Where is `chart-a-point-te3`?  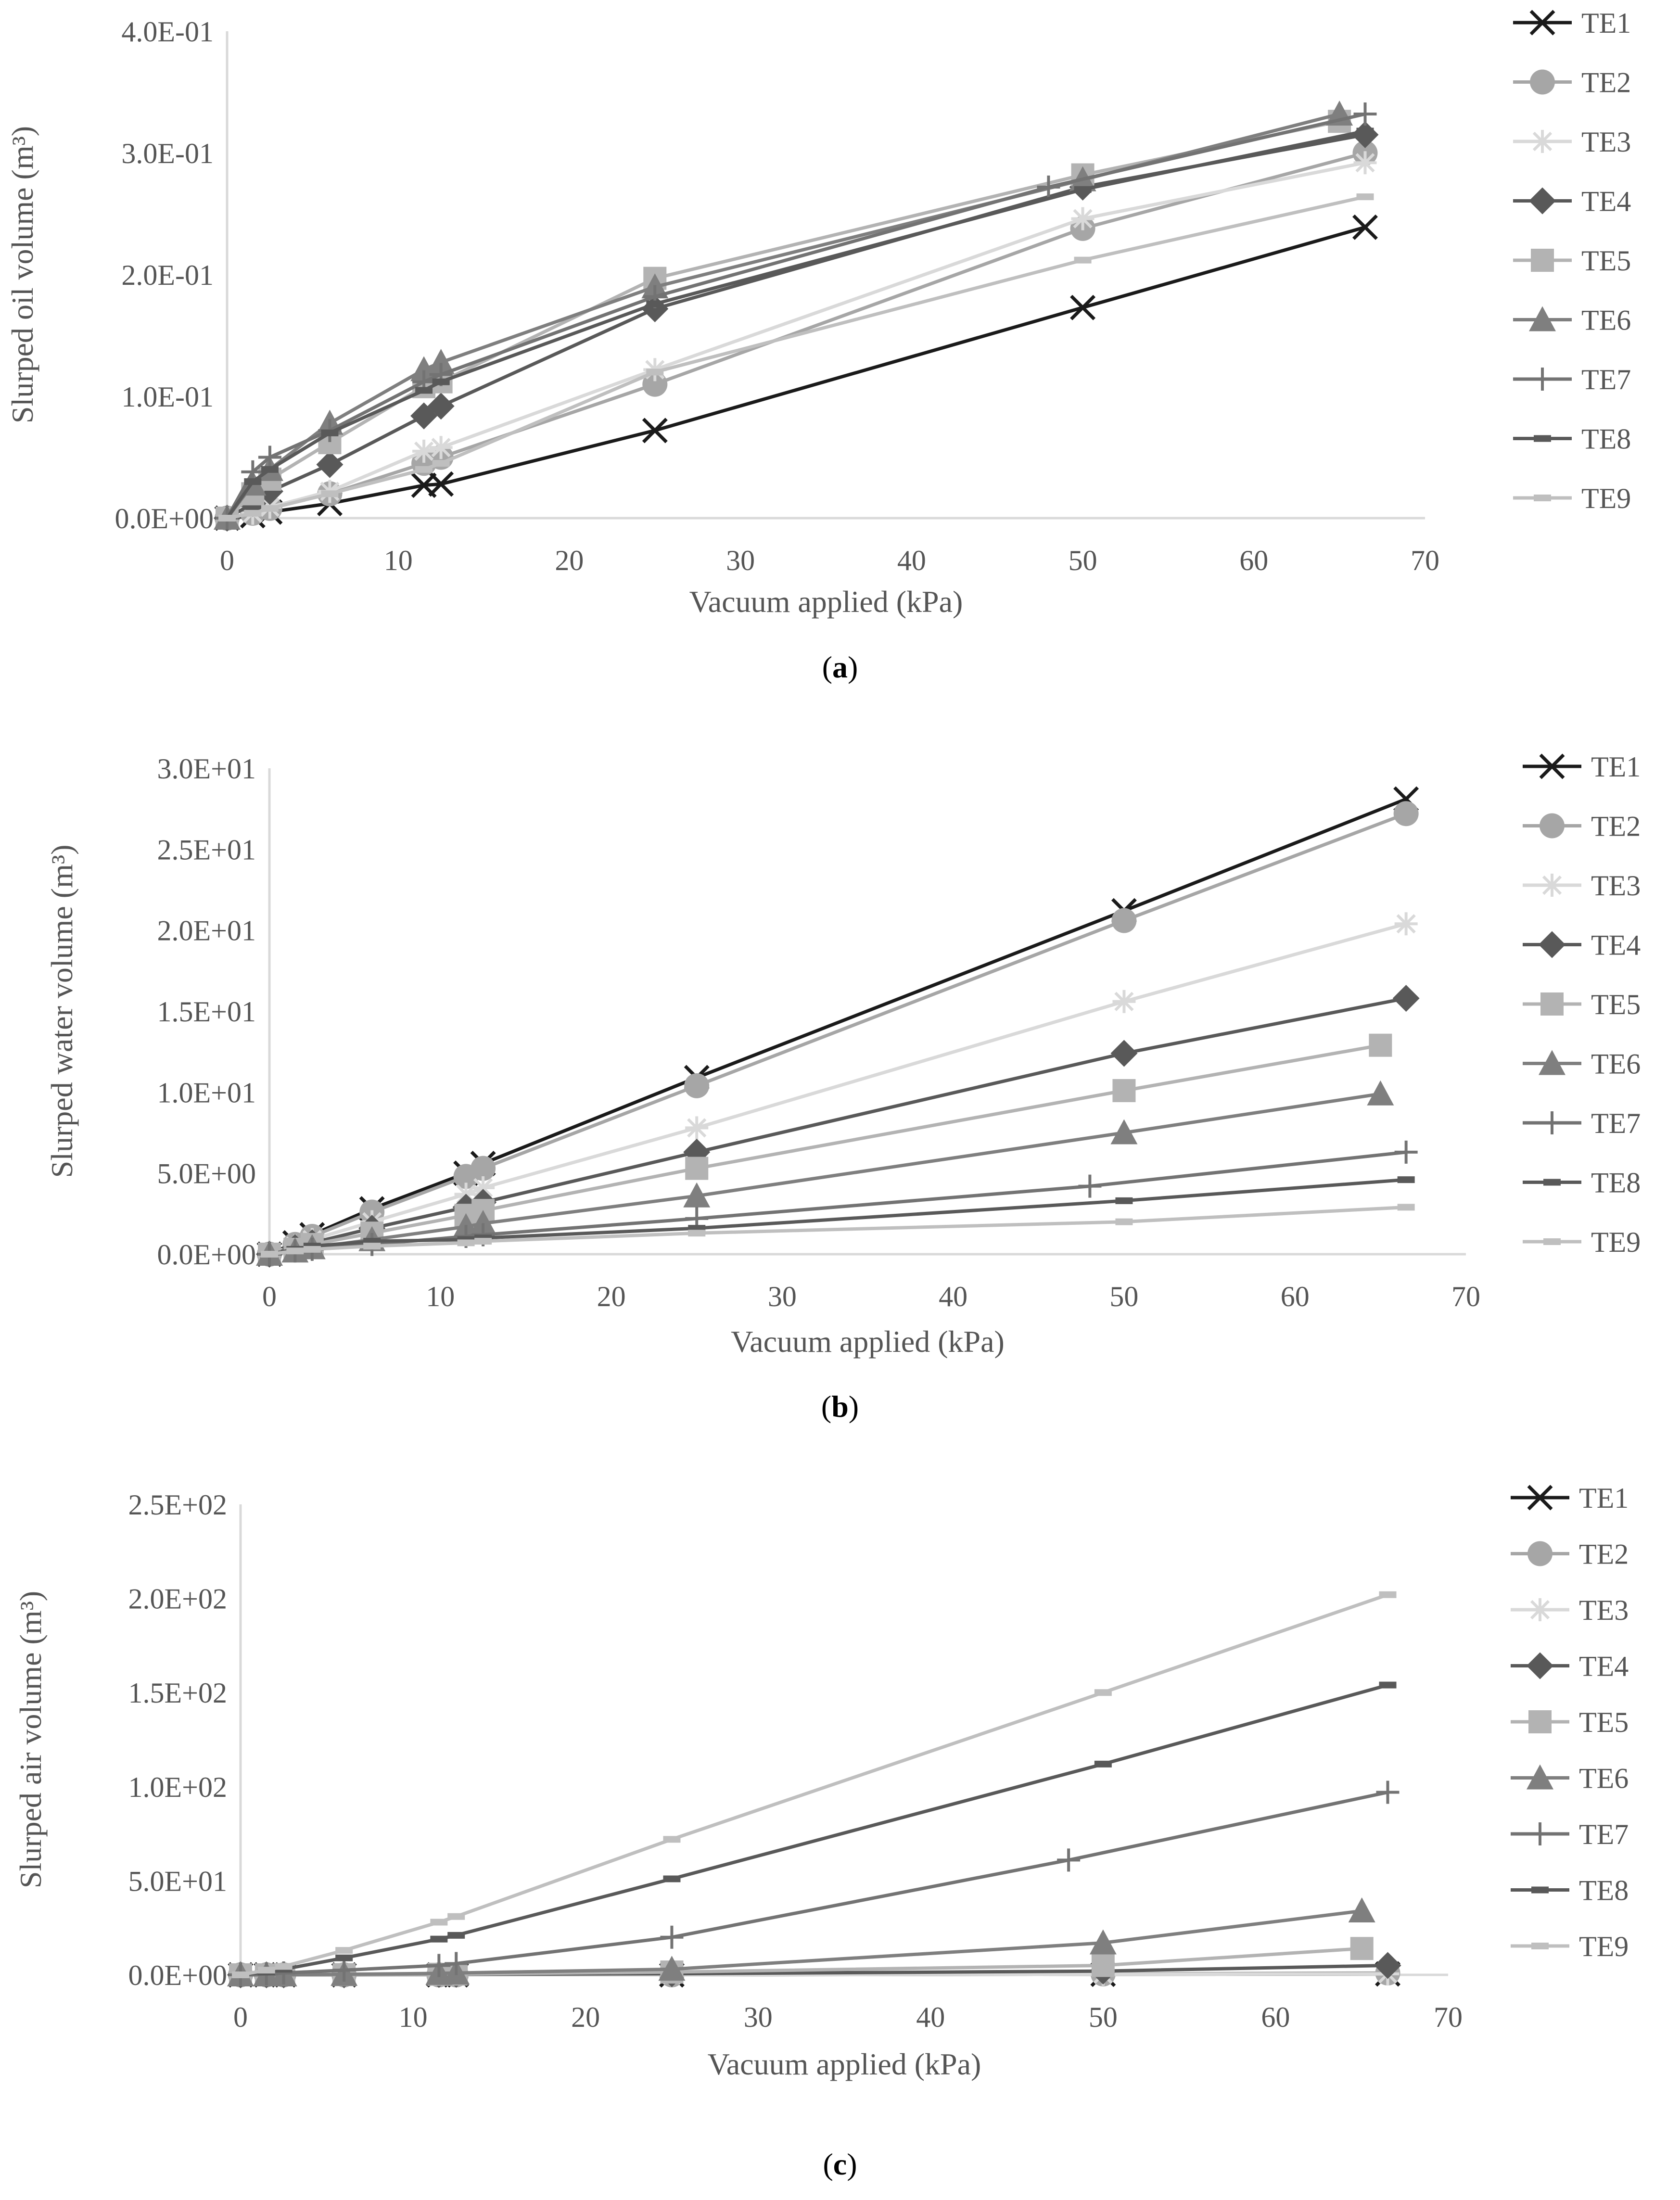
chart-a-point-te3 is located at coordinates (1083, 218).